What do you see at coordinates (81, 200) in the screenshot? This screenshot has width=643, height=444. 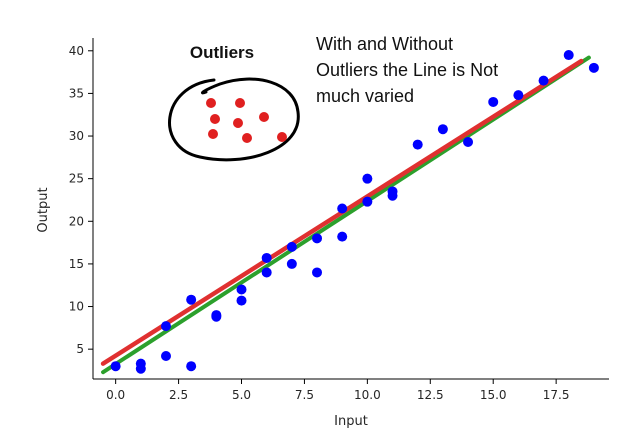 I see `y-ticks: 5 10 15 20 25 30 35 40` at bounding box center [81, 200].